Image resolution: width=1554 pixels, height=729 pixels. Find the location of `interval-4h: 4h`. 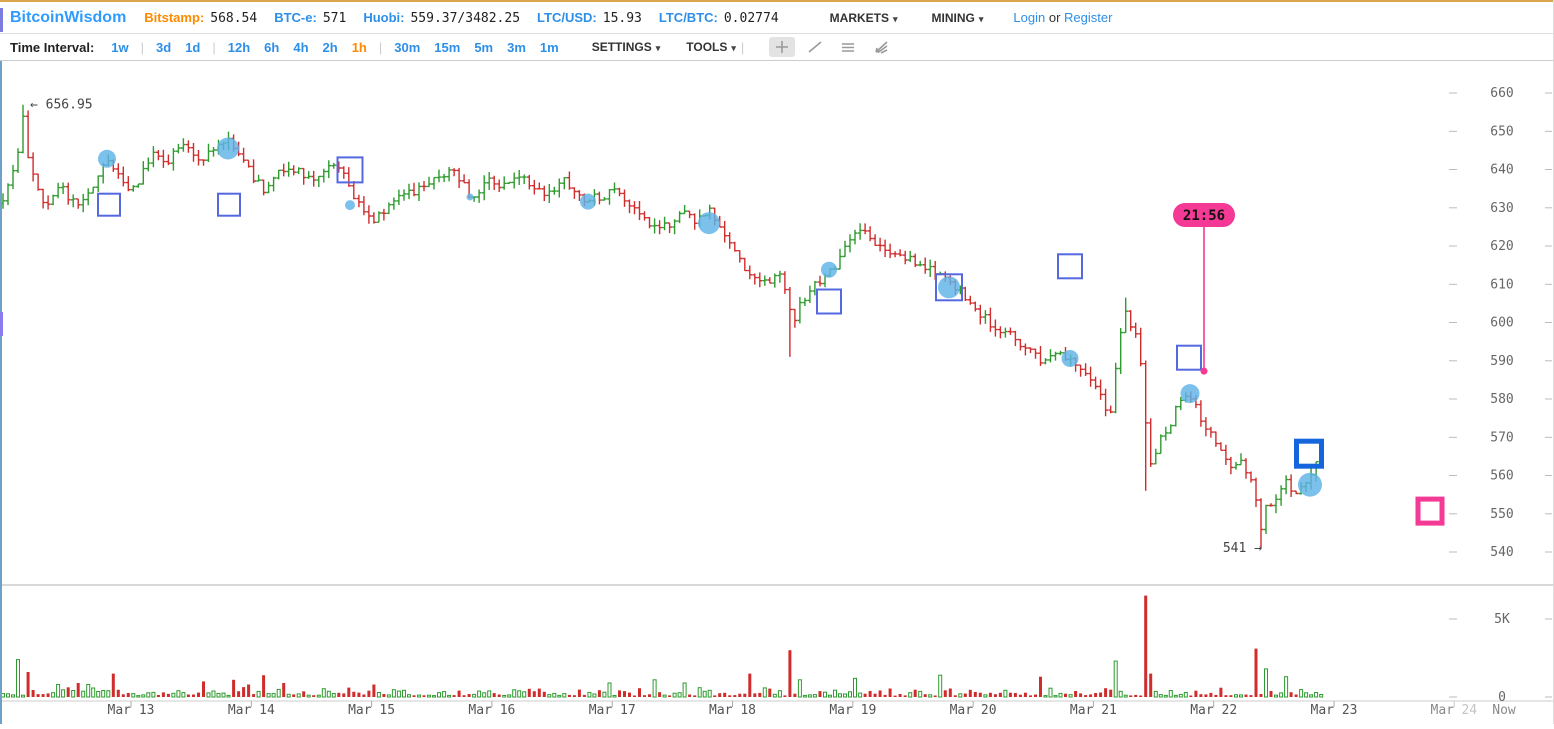

interval-4h: 4h is located at coordinates (301, 47).